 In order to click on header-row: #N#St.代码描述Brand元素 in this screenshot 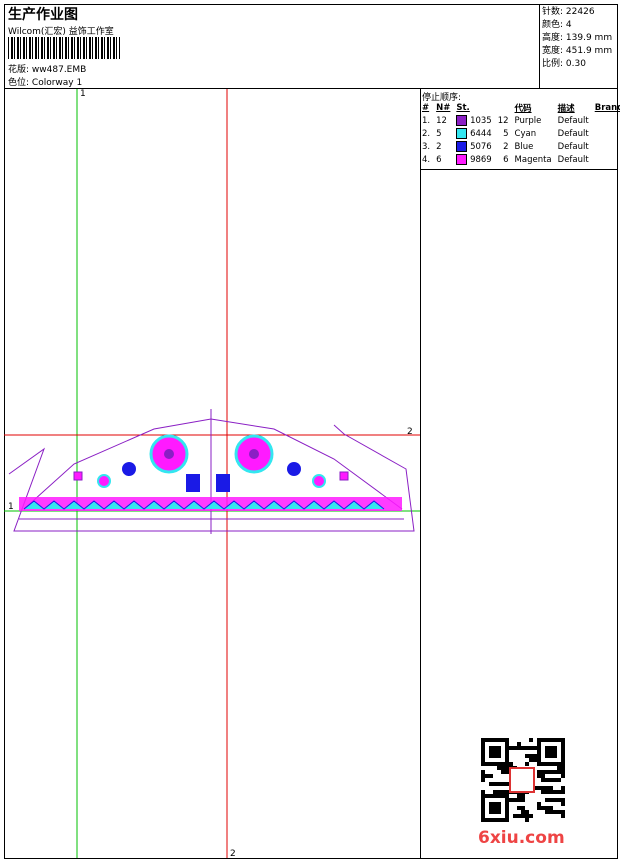, I will do `click(519, 107)`.